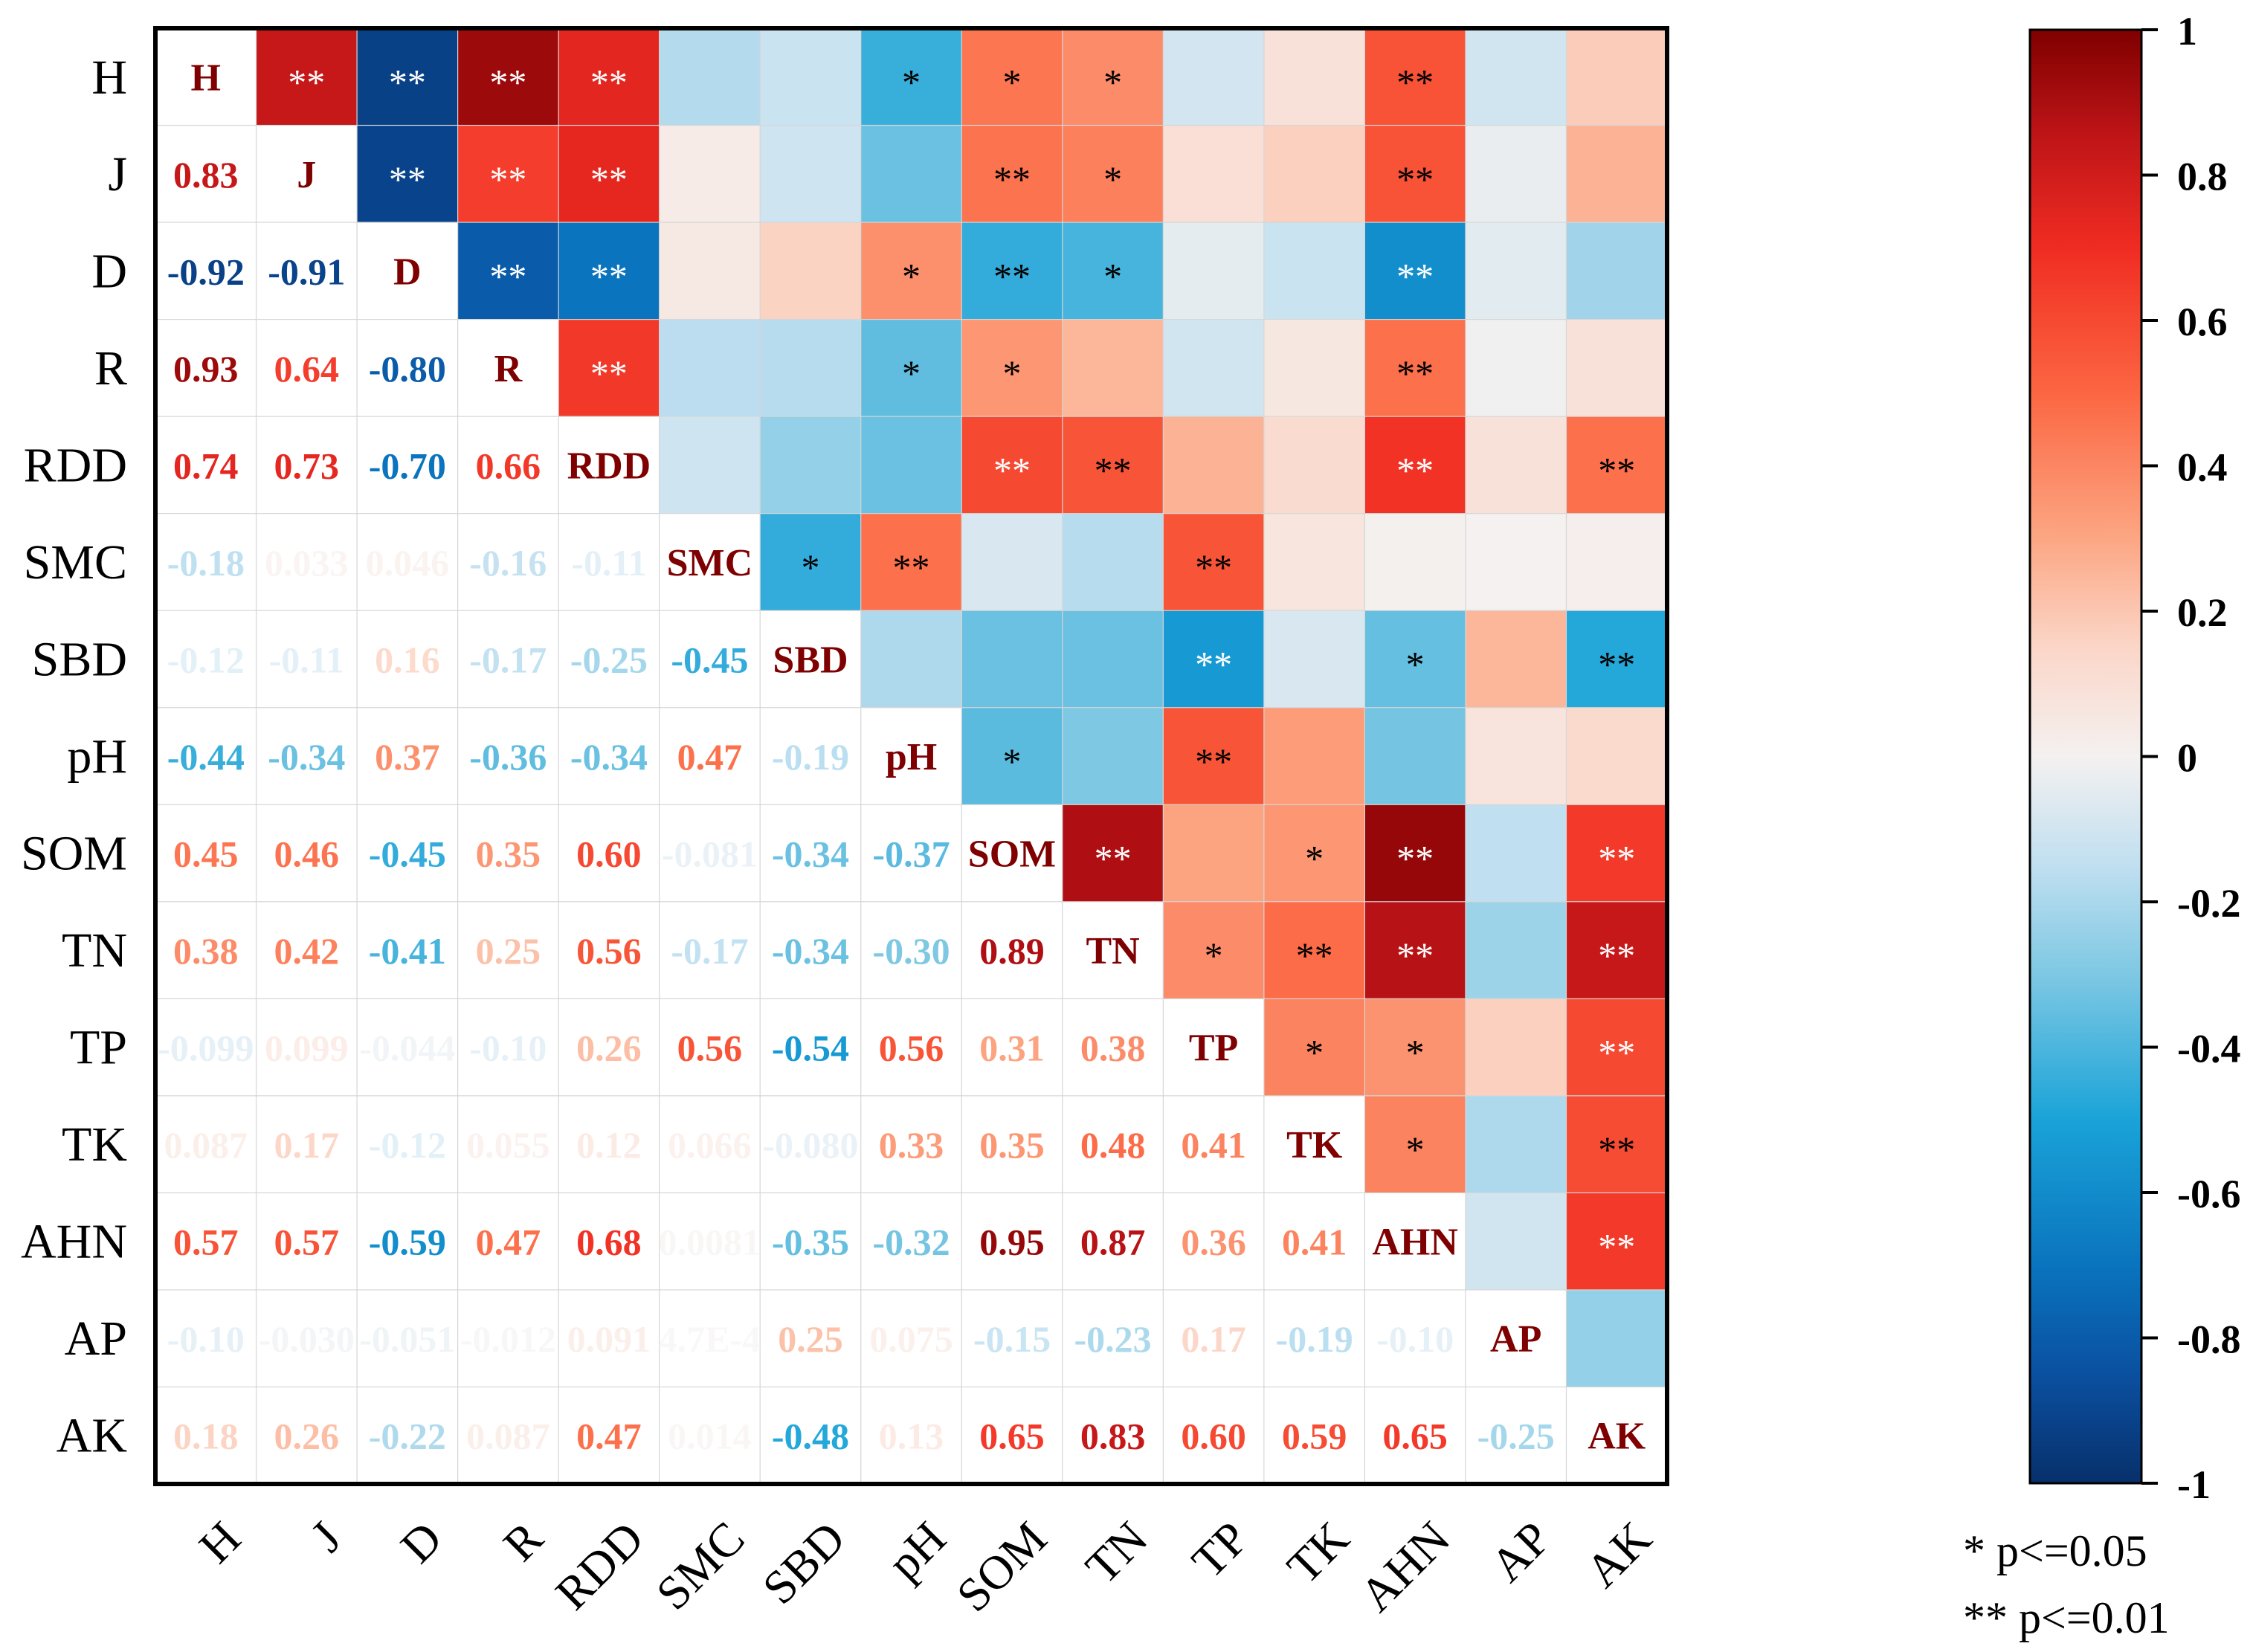 This screenshot has height=1652, width=2253. What do you see at coordinates (1012, 761) in the screenshot?
I see `significance-pH-SOM: *` at bounding box center [1012, 761].